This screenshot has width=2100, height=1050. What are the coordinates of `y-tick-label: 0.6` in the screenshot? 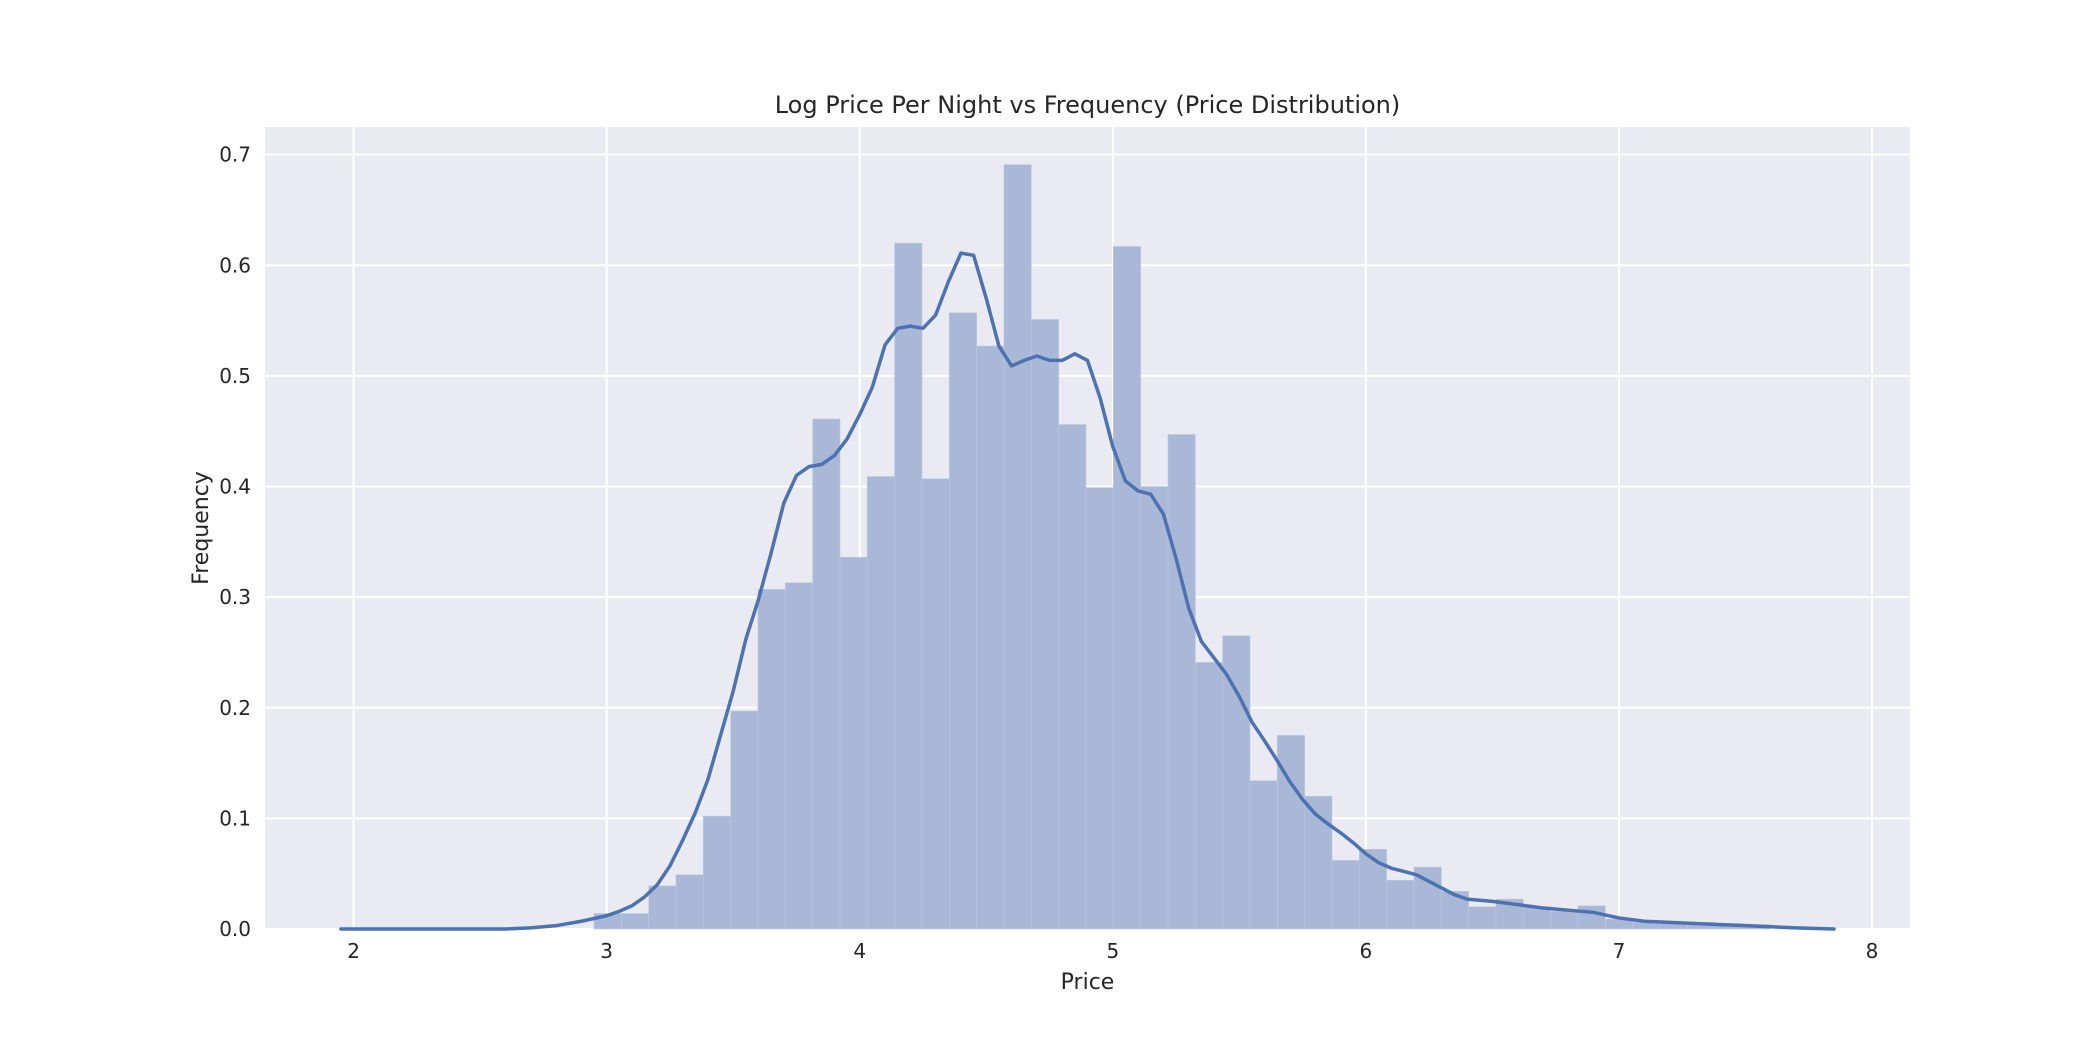 It's located at (235, 265).